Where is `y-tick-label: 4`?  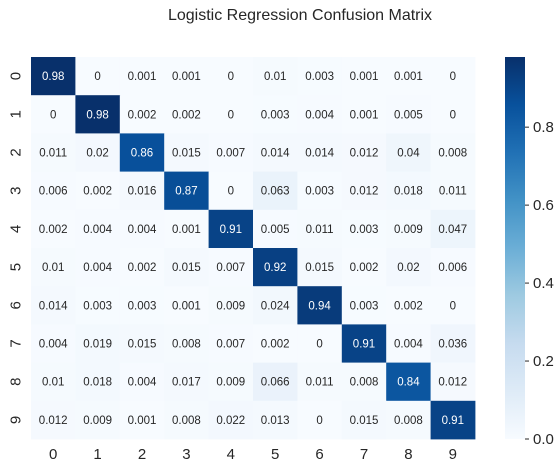
y-tick-label: 4 is located at coordinates (16, 229).